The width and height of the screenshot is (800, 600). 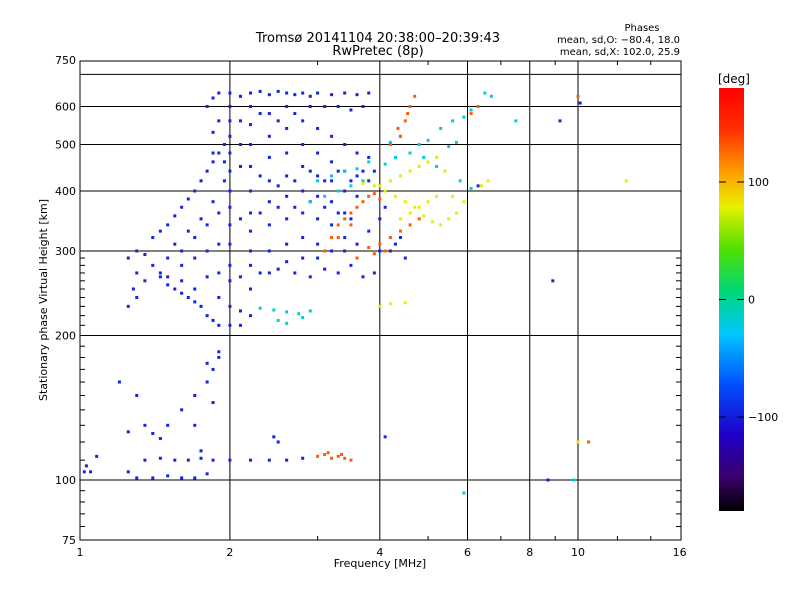 I want to click on y-tick-label: 750, so click(x=65, y=60).